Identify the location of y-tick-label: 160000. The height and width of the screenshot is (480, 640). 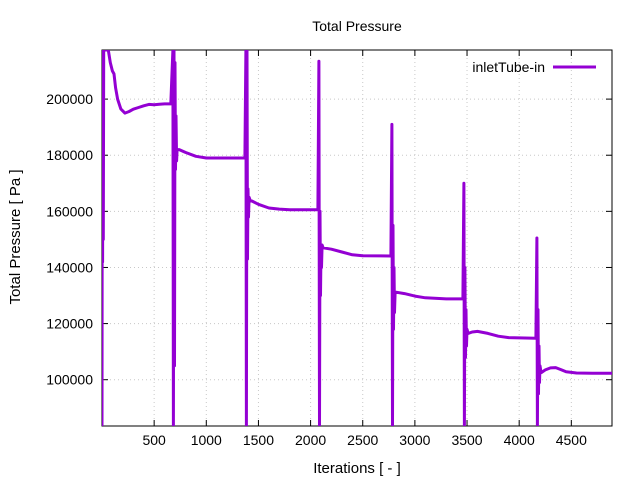
(69, 211).